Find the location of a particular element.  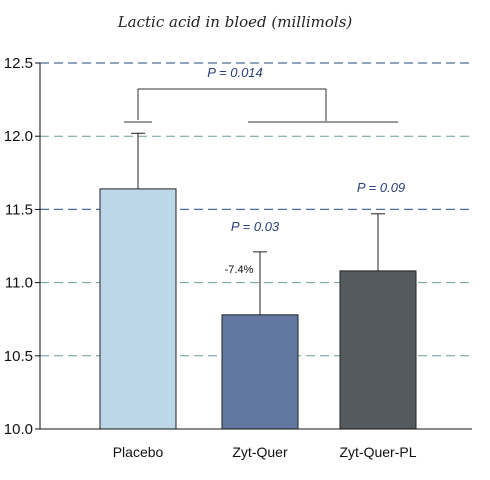

p-value-zyt-quer-pl: P = 0.09 is located at coordinates (381, 187).